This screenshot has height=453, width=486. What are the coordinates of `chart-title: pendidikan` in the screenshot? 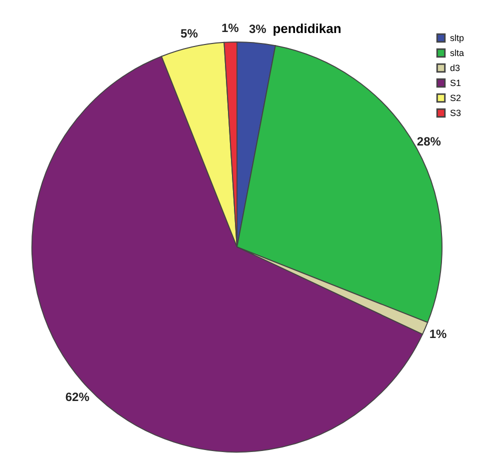 It's located at (307, 28).